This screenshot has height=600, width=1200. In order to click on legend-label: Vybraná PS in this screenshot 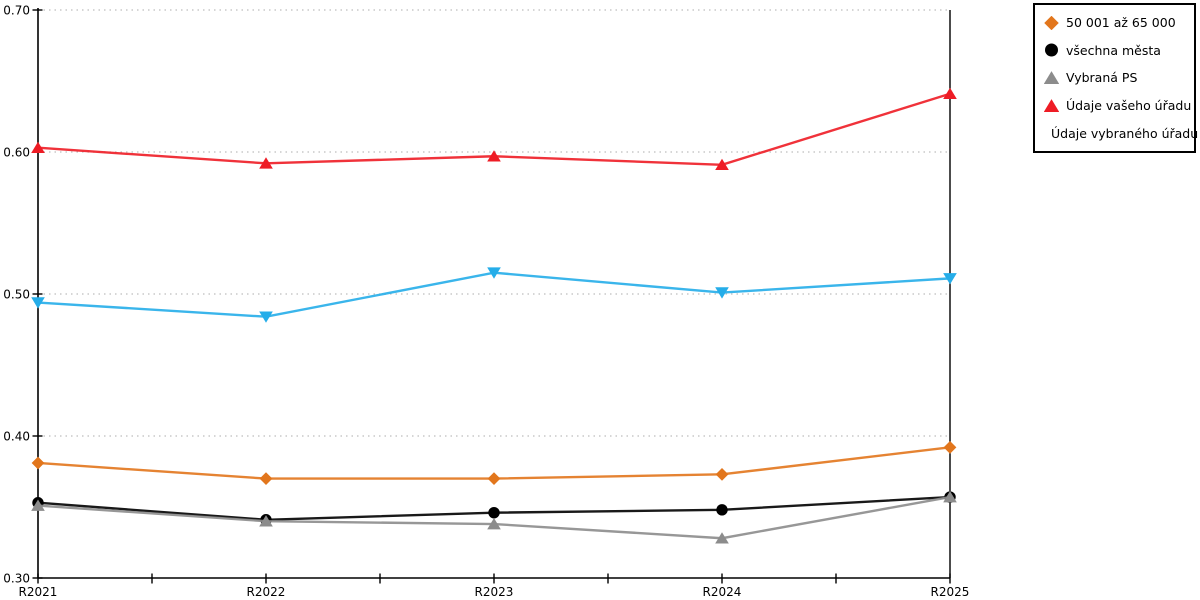, I will do `click(1102, 78)`.